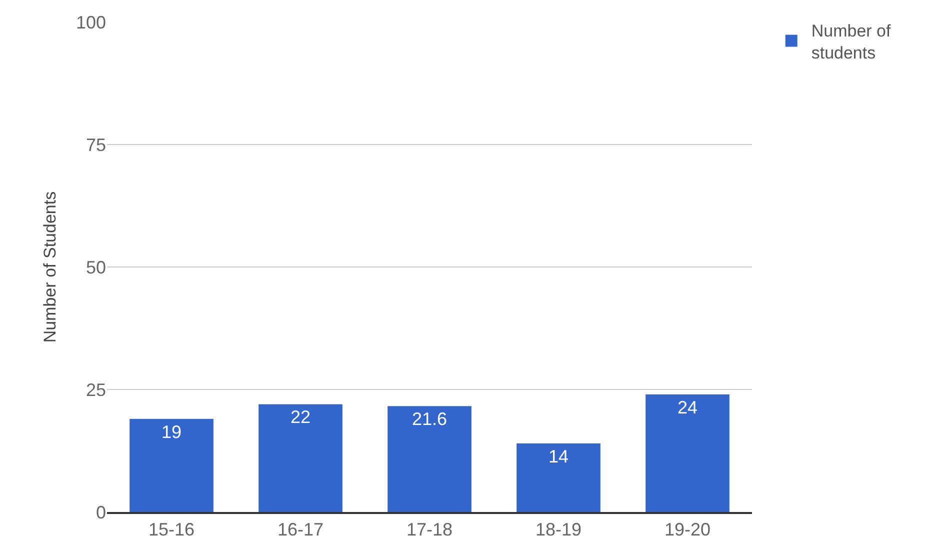  What do you see at coordinates (171, 529) in the screenshot?
I see `x-tick-label: 15-16` at bounding box center [171, 529].